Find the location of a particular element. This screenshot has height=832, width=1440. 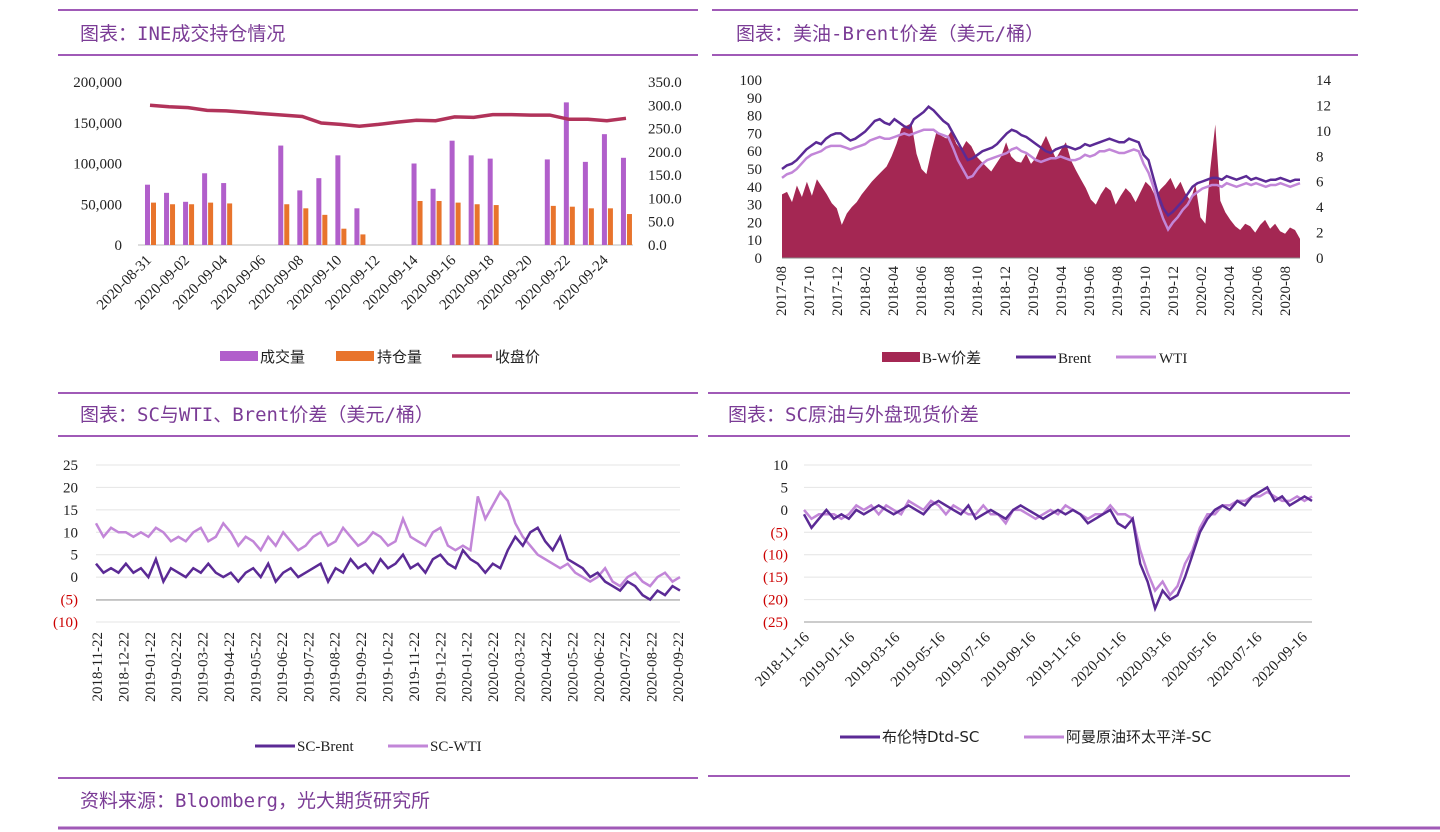

y2-tick-label: 100.0 is located at coordinates (665, 199).